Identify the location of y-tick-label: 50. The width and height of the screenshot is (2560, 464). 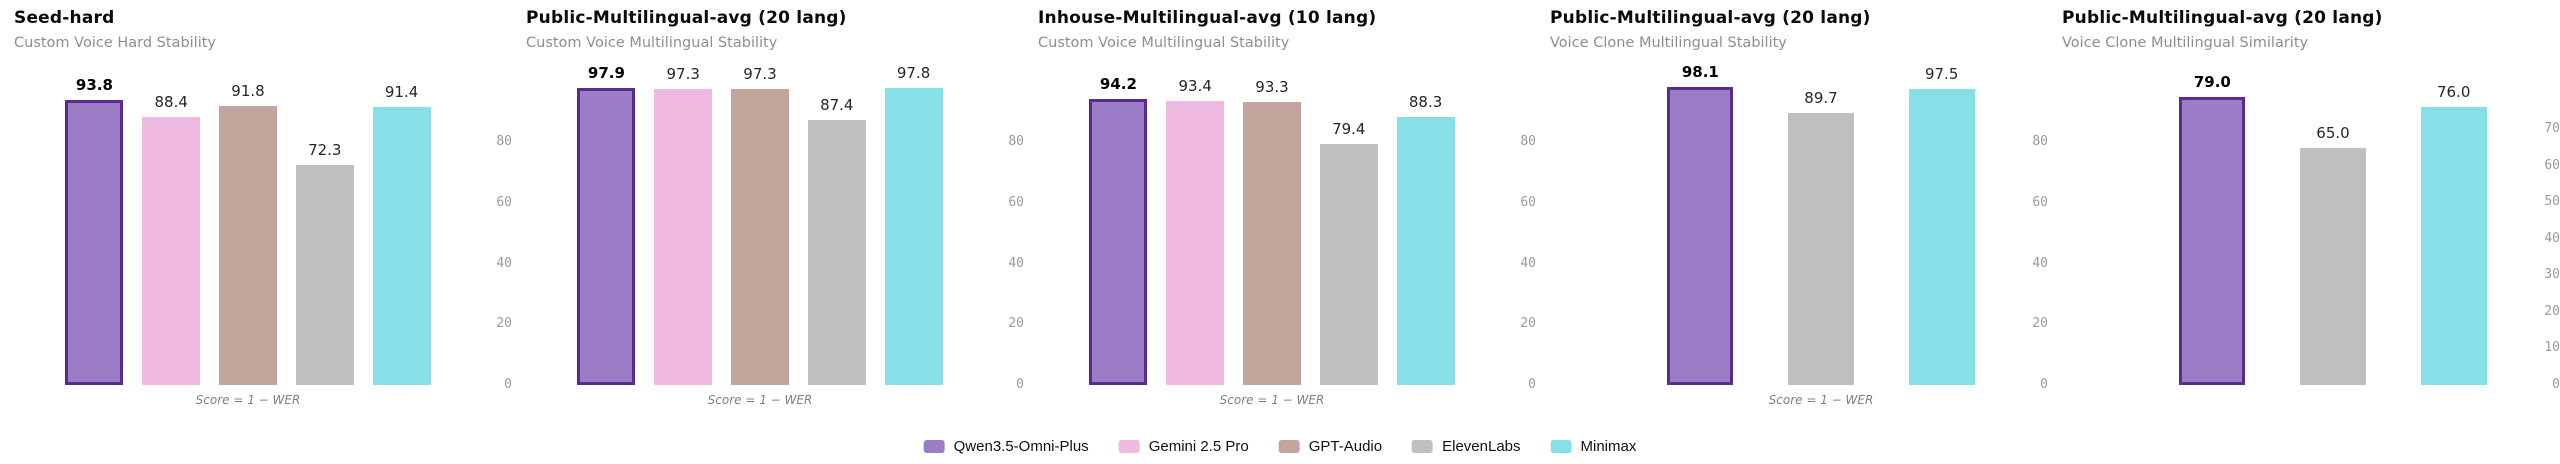
(2552, 202).